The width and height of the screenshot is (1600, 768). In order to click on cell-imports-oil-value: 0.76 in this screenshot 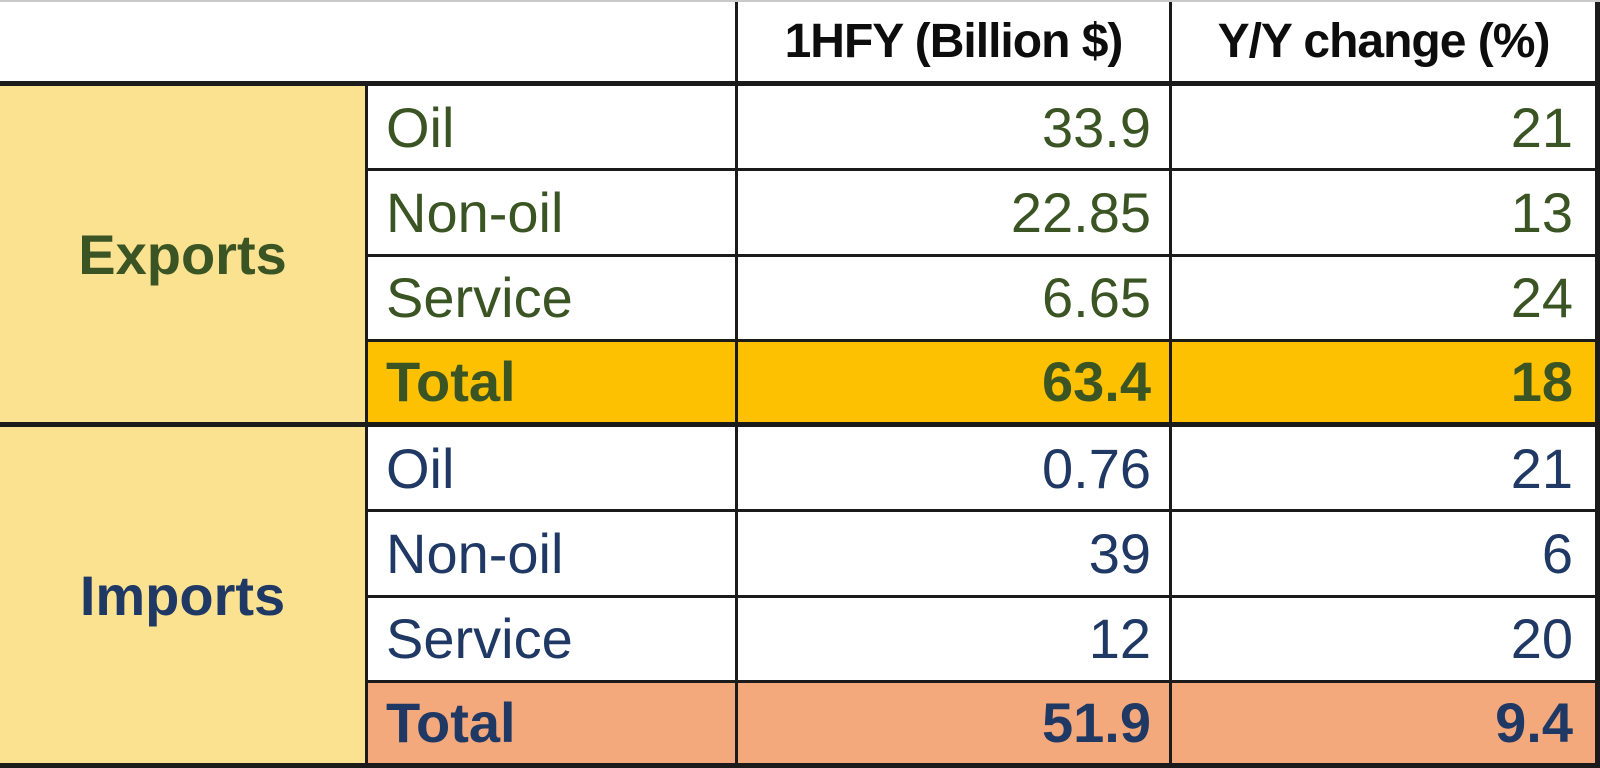, I will do `click(955, 470)`.